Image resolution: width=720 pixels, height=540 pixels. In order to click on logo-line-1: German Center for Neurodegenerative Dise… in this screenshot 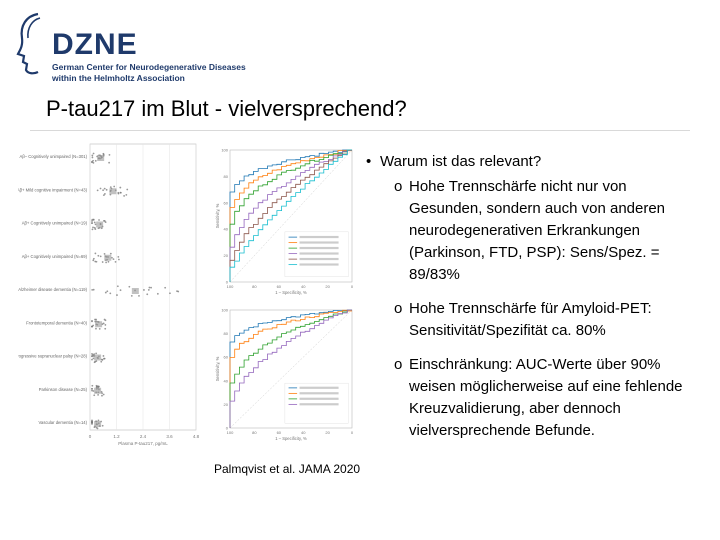, I will do `click(149, 67)`.